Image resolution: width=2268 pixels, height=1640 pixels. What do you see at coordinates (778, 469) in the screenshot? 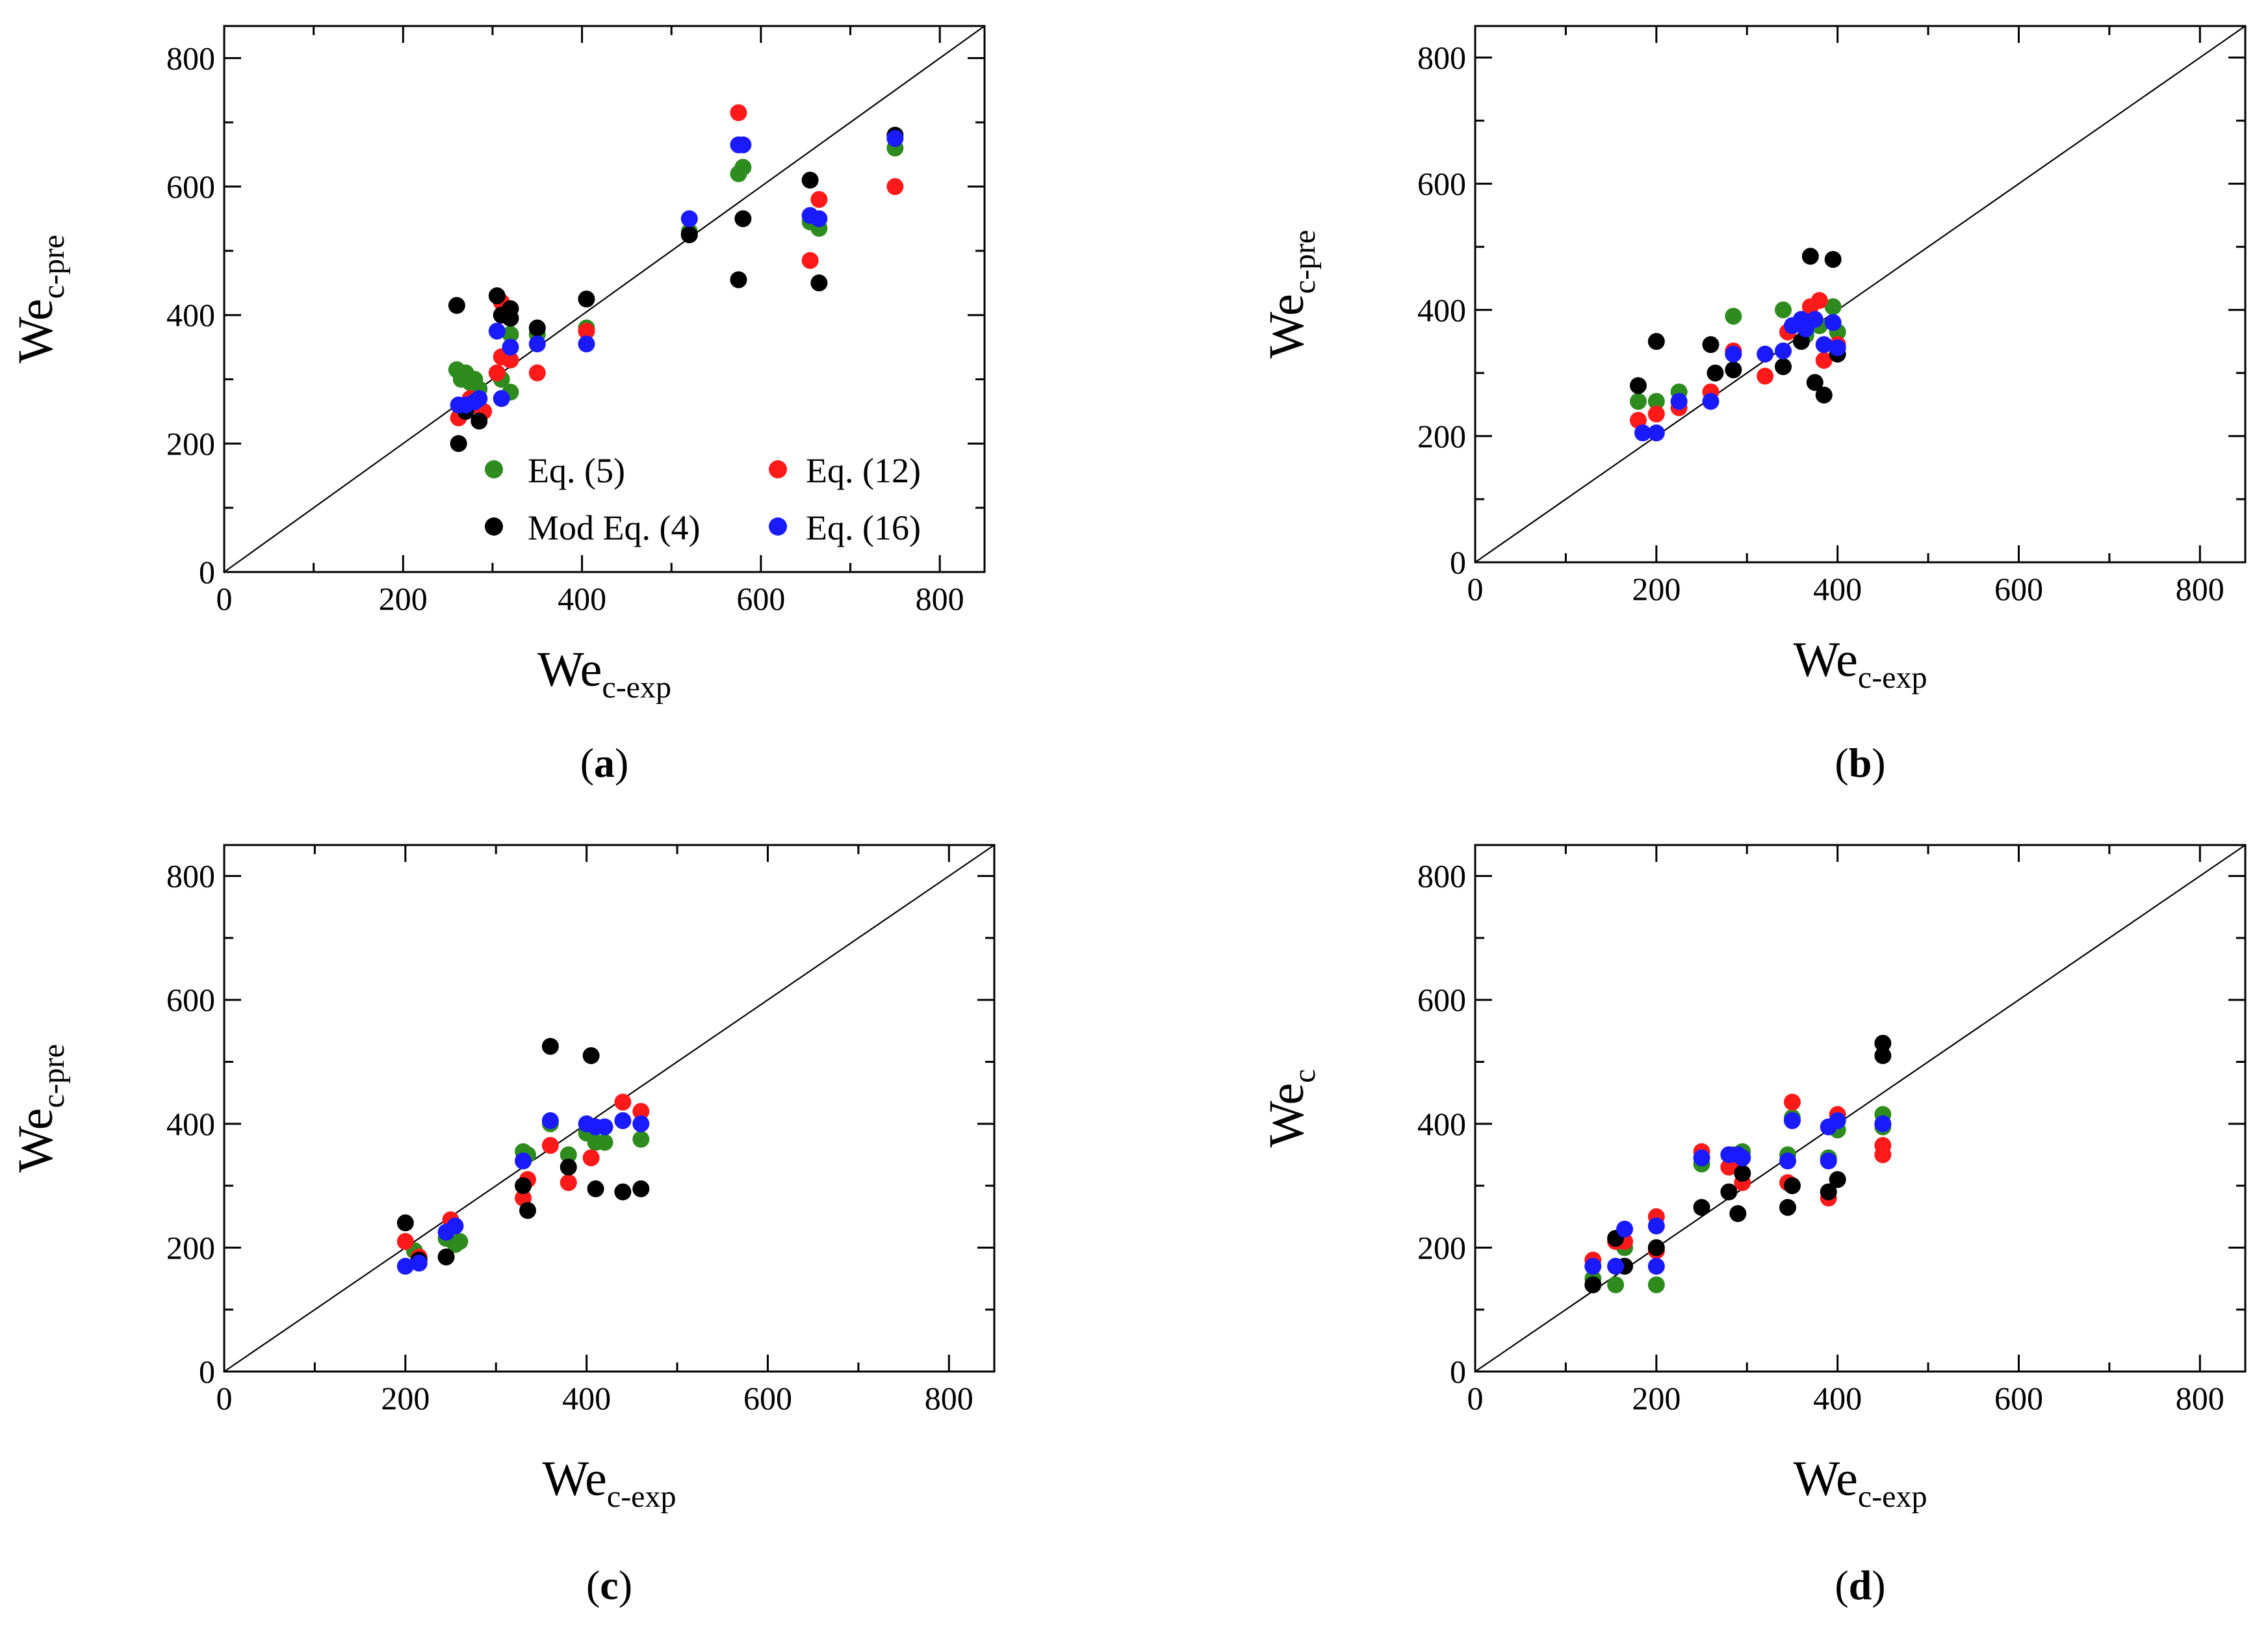
I see `legend-marker-eq12` at bounding box center [778, 469].